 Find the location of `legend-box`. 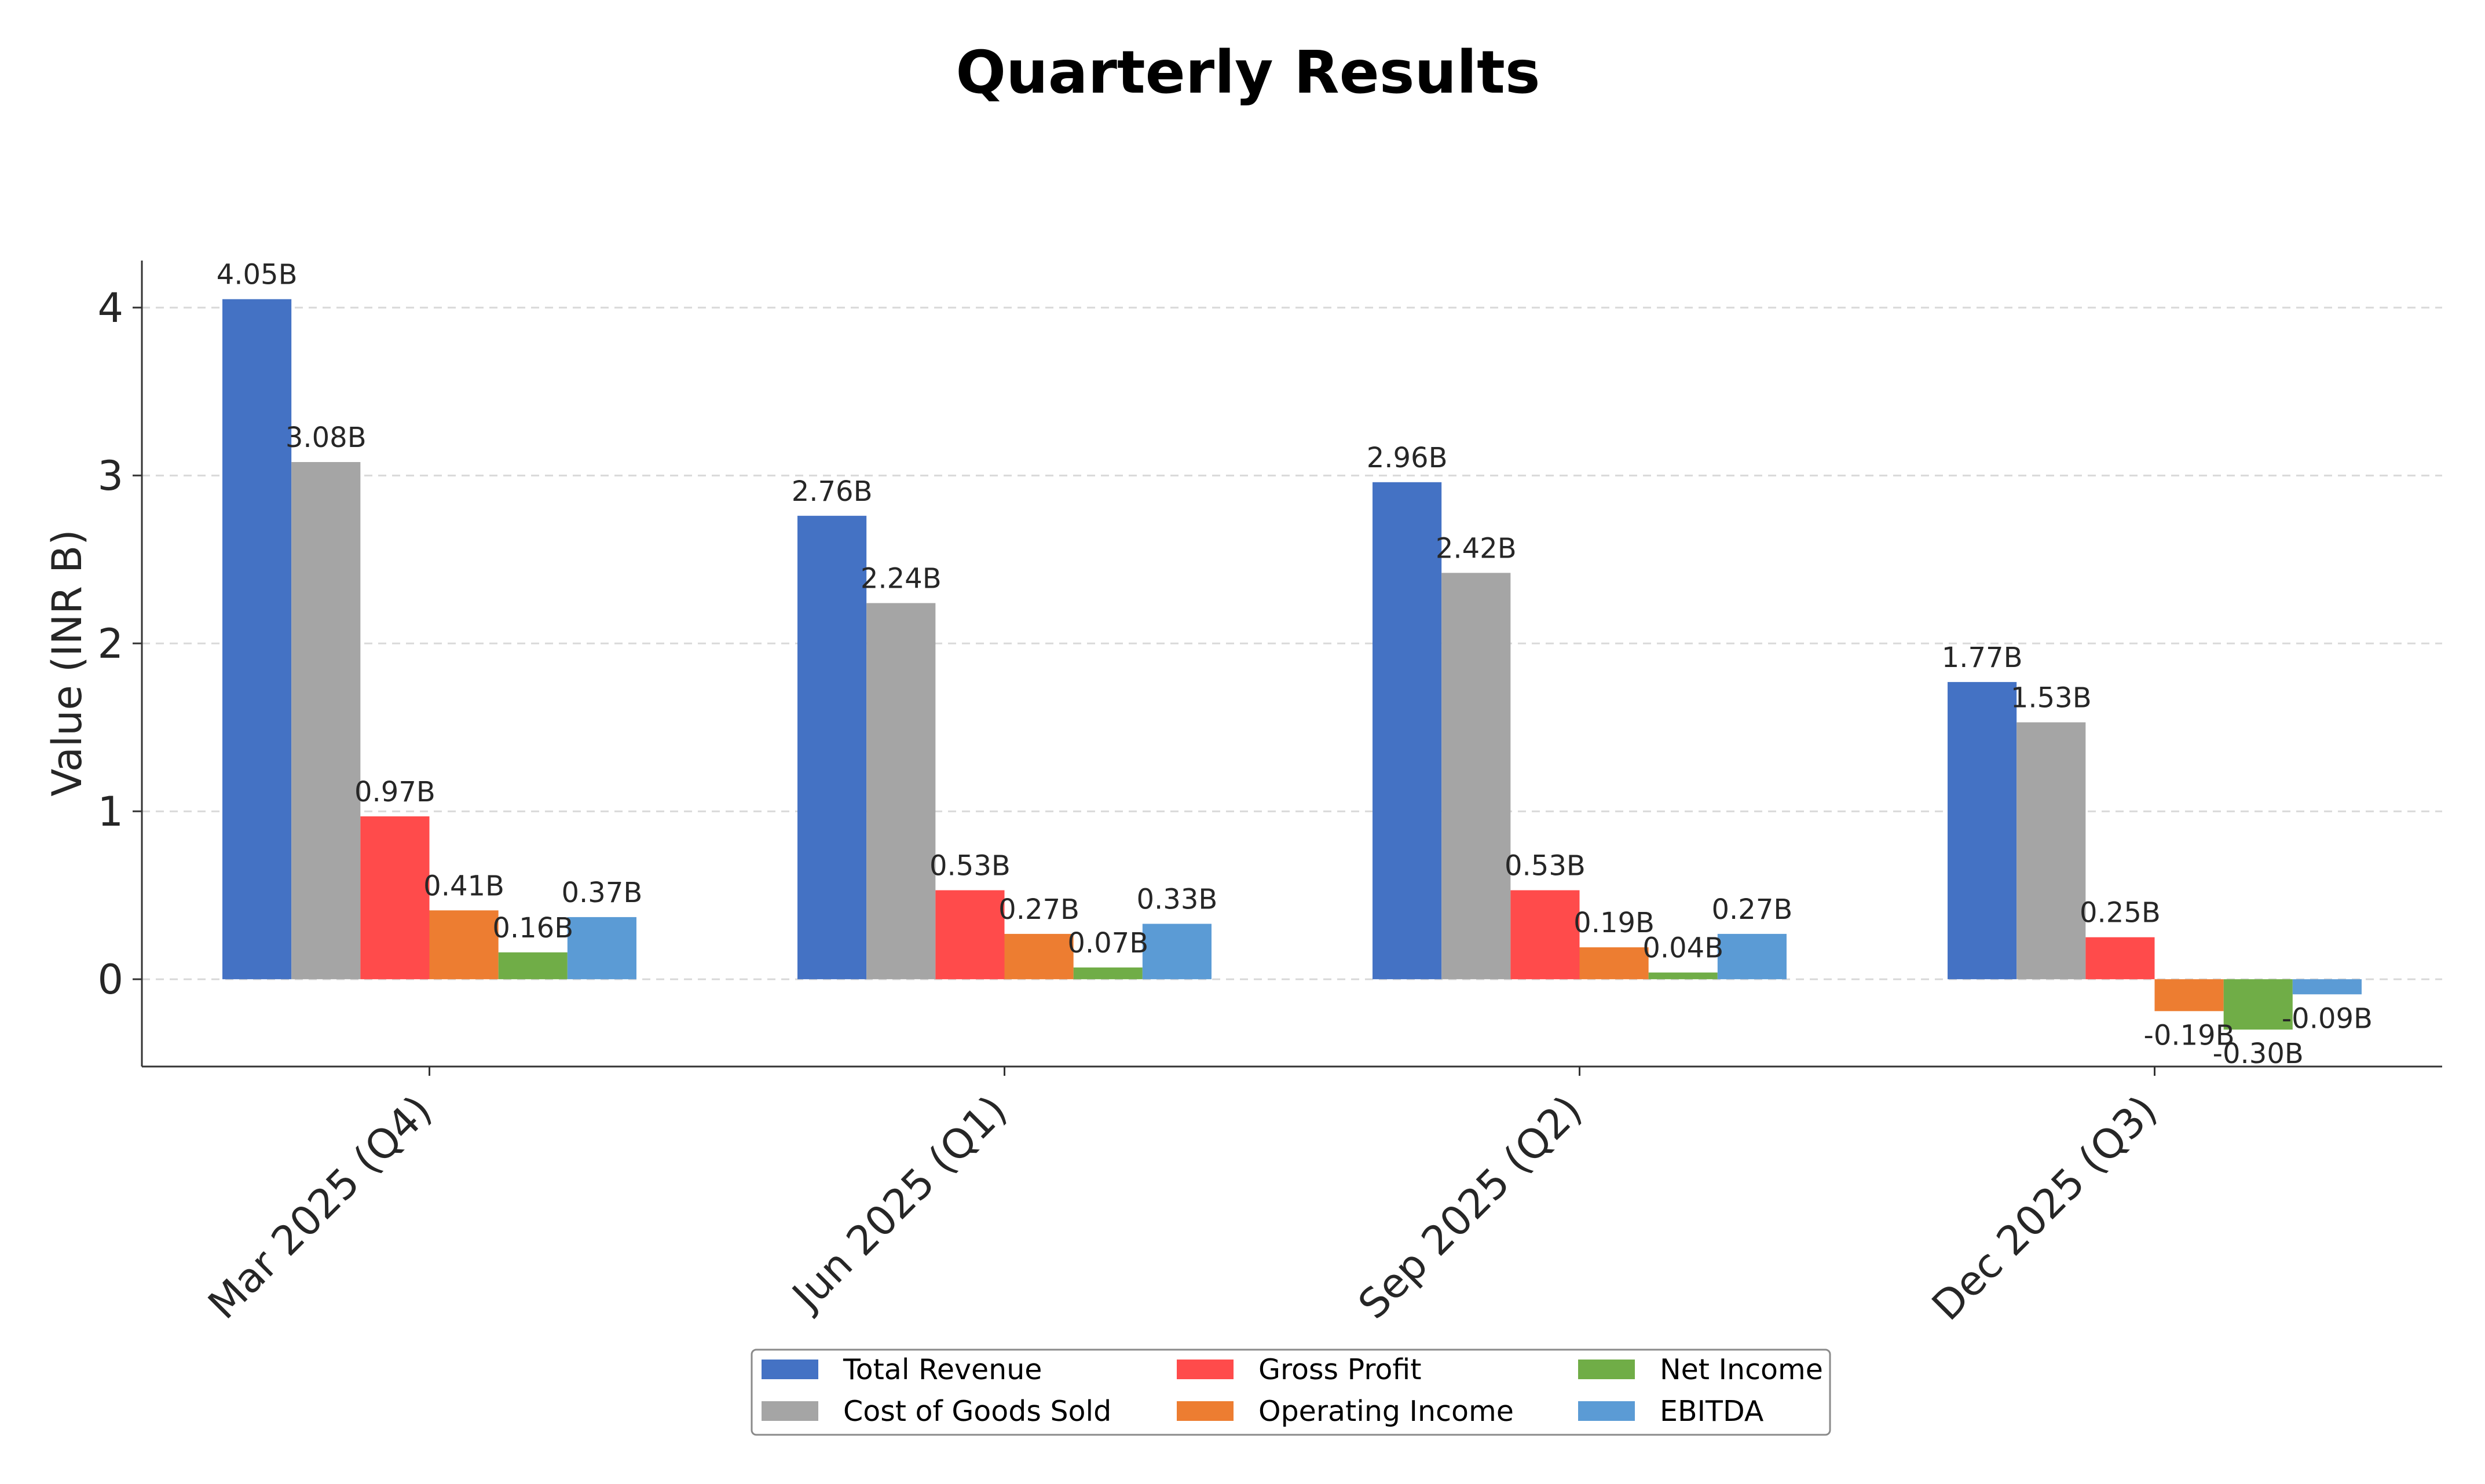

legend-box is located at coordinates (1291, 1392).